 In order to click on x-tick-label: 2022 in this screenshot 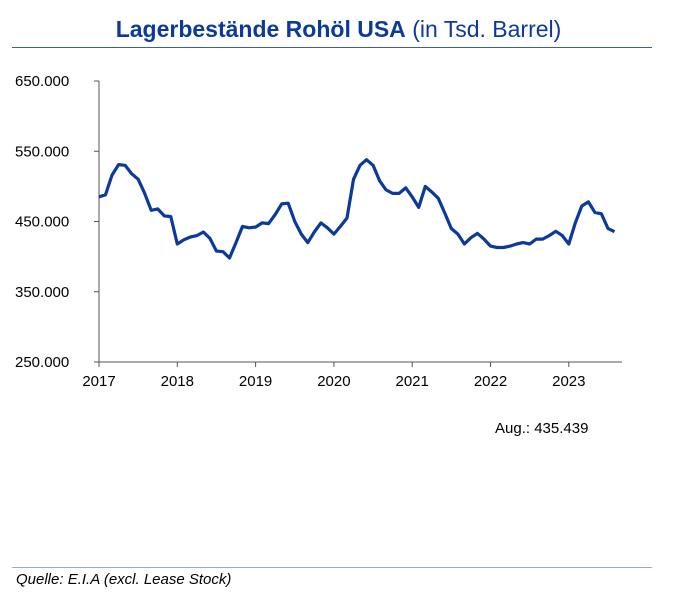, I will do `click(490, 381)`.